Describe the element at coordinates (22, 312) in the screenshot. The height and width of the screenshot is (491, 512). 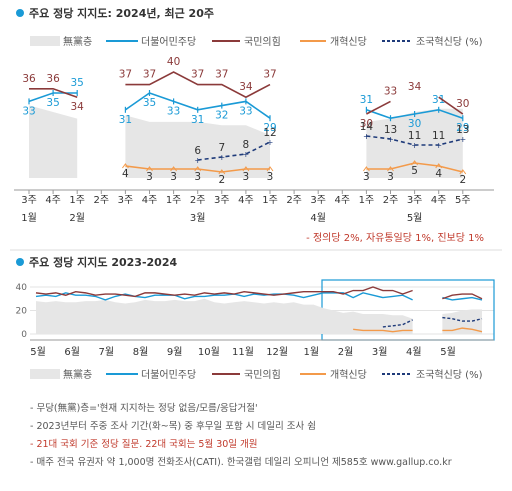
I see `bottom-y-tick-label: 20` at that location.